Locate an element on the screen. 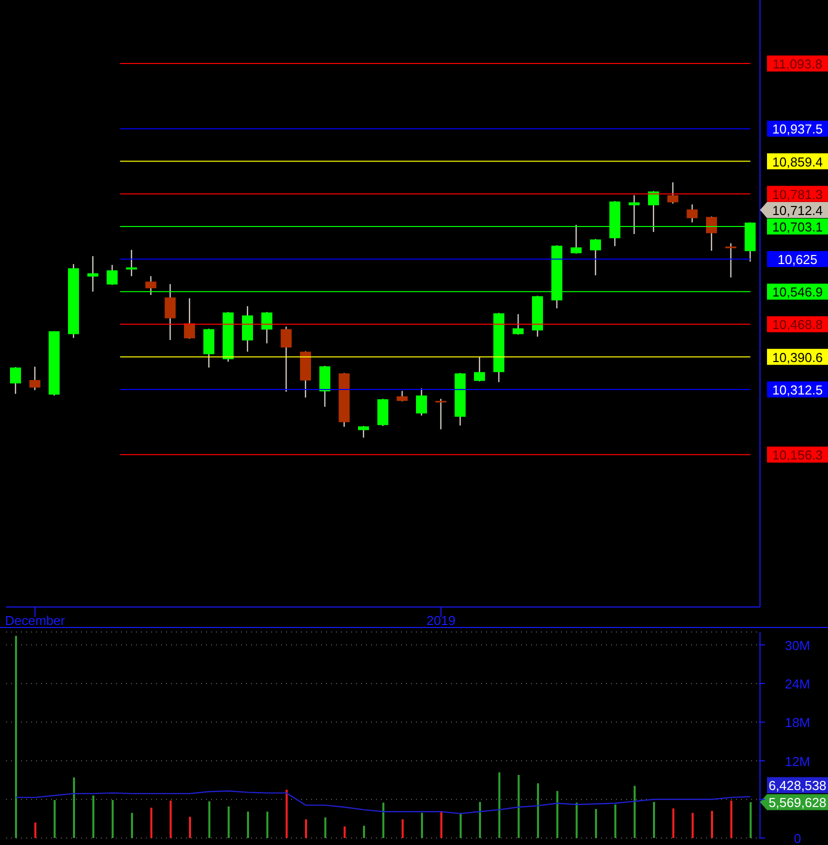 The height and width of the screenshot is (845, 828). line-series is located at coordinates (383, 802).